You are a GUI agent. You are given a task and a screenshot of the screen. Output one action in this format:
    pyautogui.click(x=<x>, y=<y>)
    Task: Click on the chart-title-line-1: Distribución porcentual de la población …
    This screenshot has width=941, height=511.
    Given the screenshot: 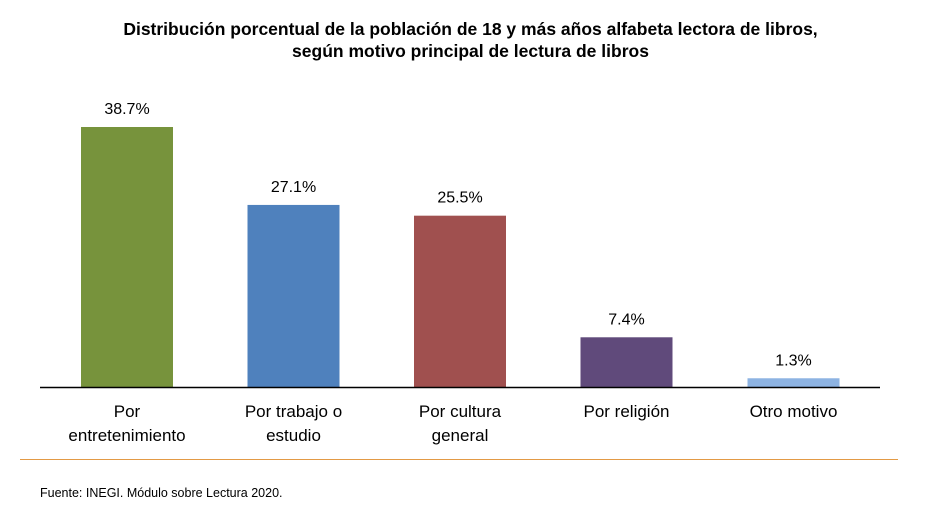 What is the action you would take?
    pyautogui.click(x=470, y=29)
    